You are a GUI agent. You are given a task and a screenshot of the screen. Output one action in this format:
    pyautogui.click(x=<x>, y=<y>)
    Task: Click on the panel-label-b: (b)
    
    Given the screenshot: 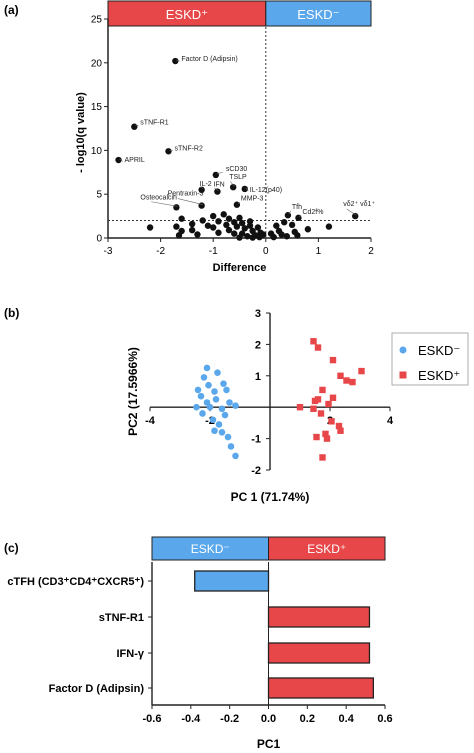 What is the action you would take?
    pyautogui.click(x=11, y=313)
    